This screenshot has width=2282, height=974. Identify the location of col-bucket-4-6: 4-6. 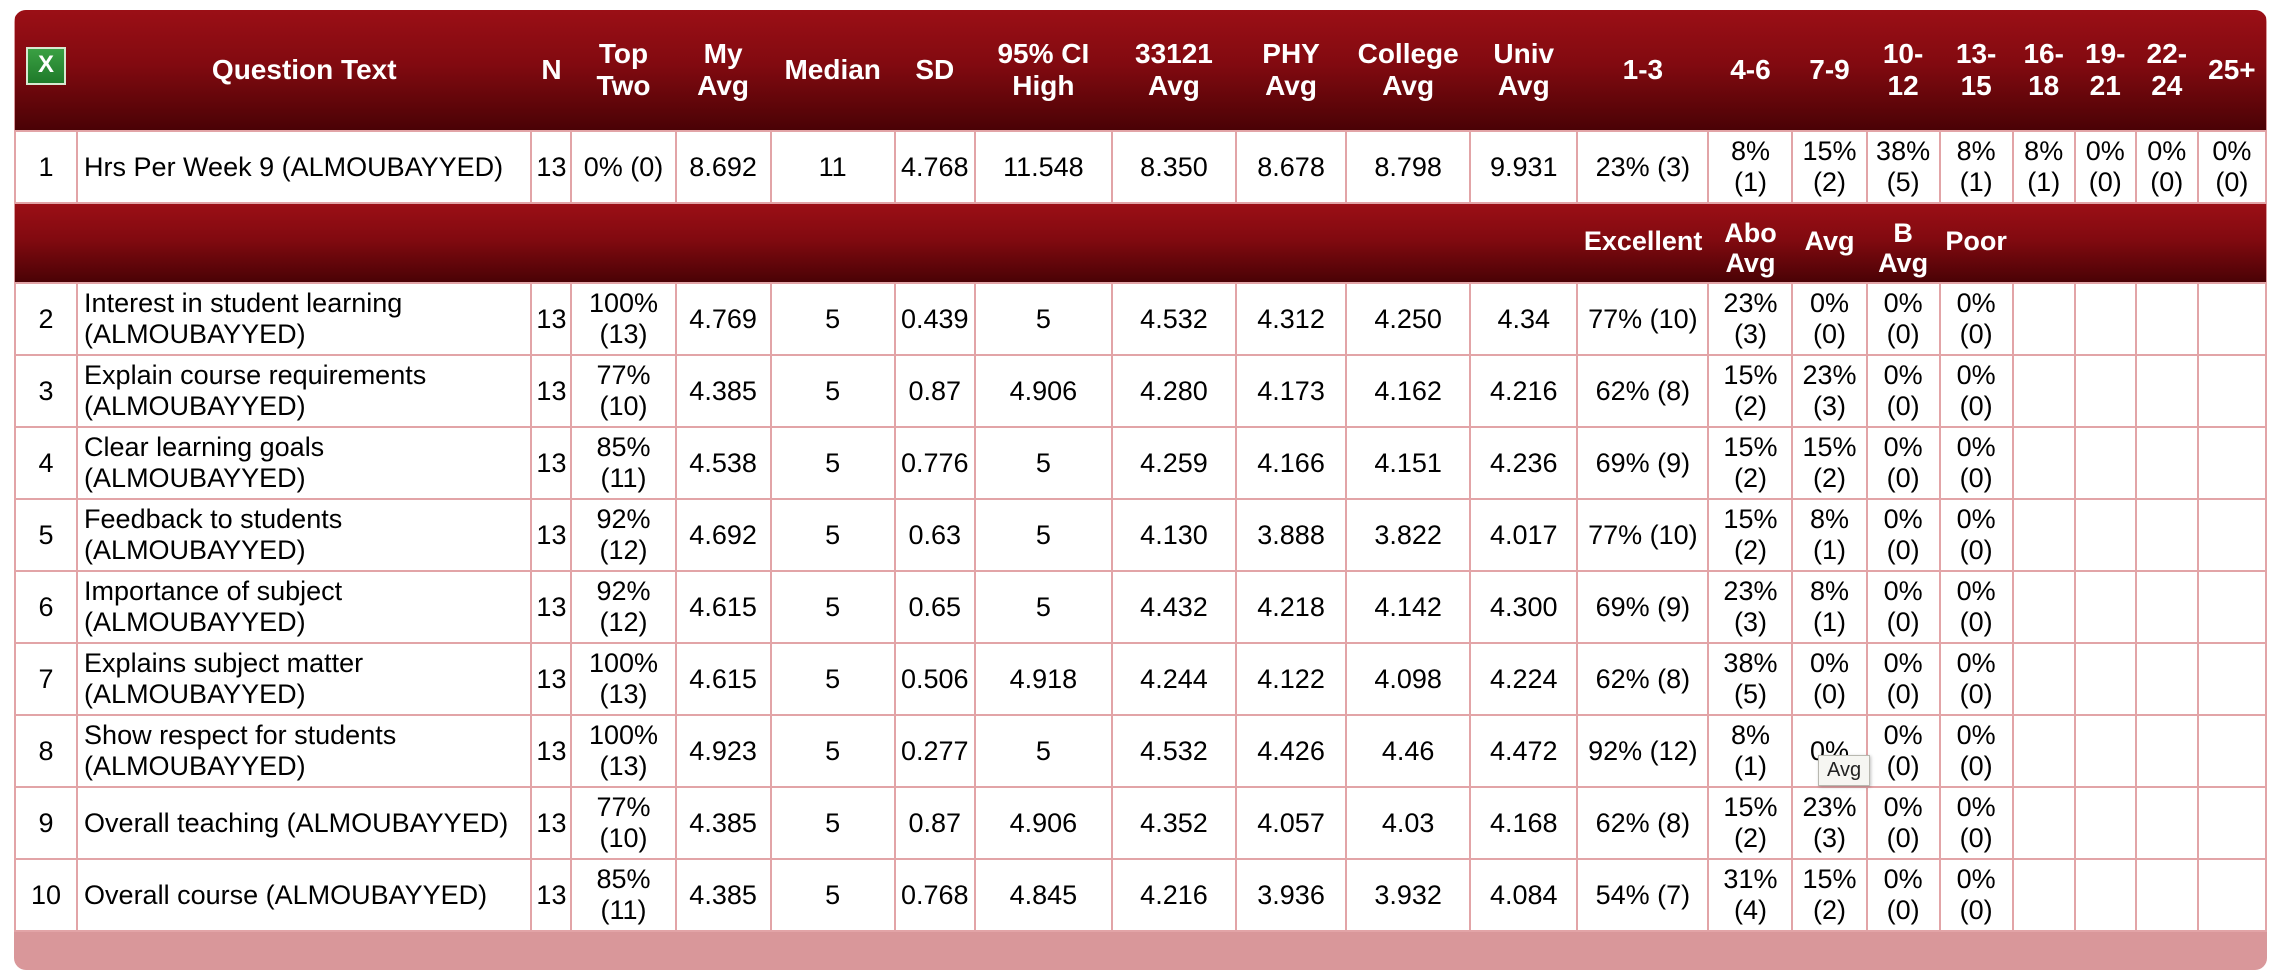
(1750, 70).